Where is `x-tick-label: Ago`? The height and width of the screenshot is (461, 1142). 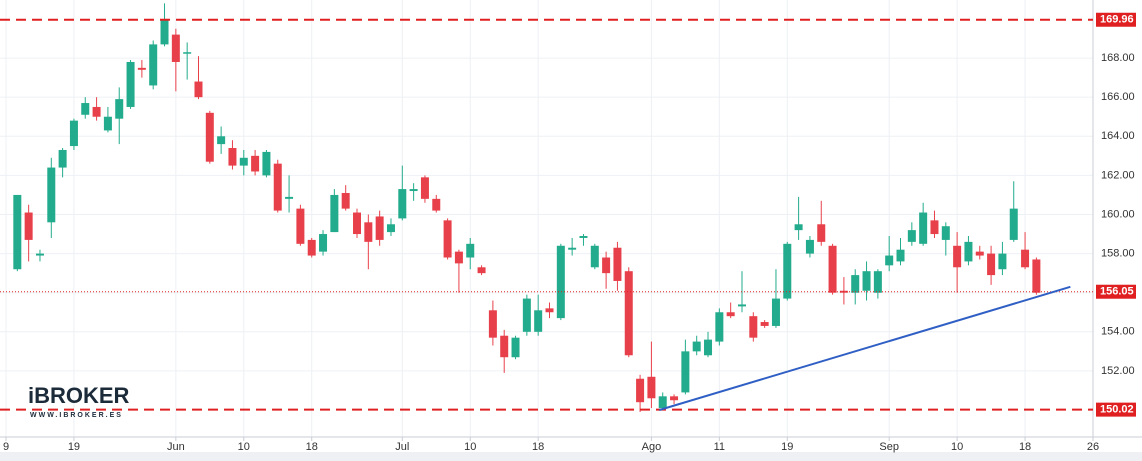 x-tick-label: Ago is located at coordinates (652, 447).